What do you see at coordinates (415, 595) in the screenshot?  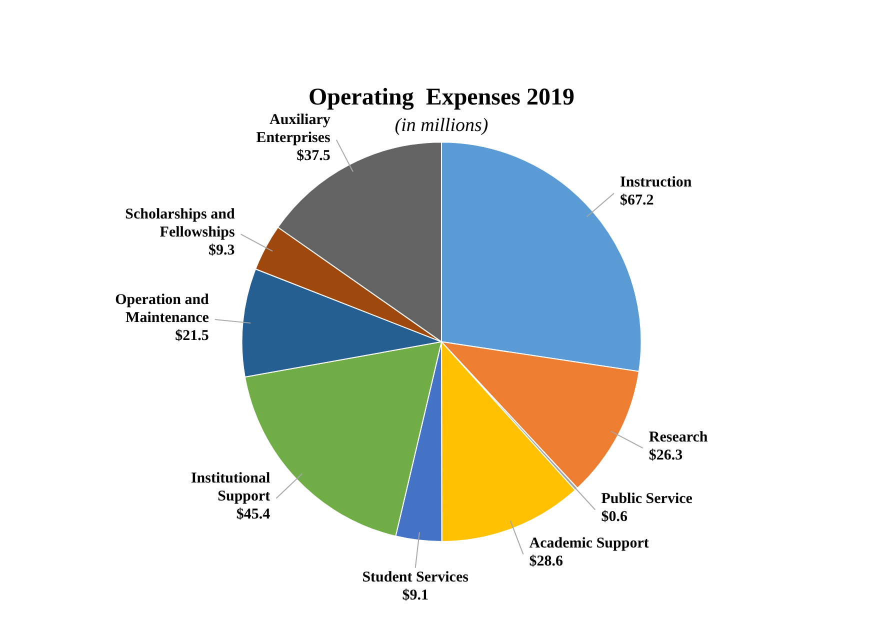 I see `data-label: $9.1` at bounding box center [415, 595].